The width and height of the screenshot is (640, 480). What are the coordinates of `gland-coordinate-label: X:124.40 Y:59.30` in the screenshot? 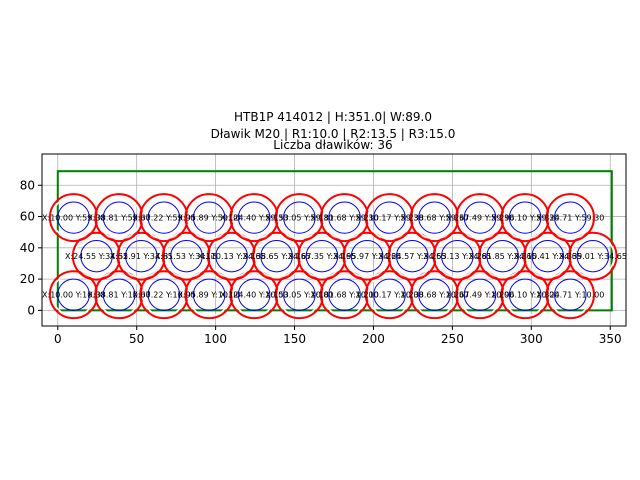 It's located at (254, 218).